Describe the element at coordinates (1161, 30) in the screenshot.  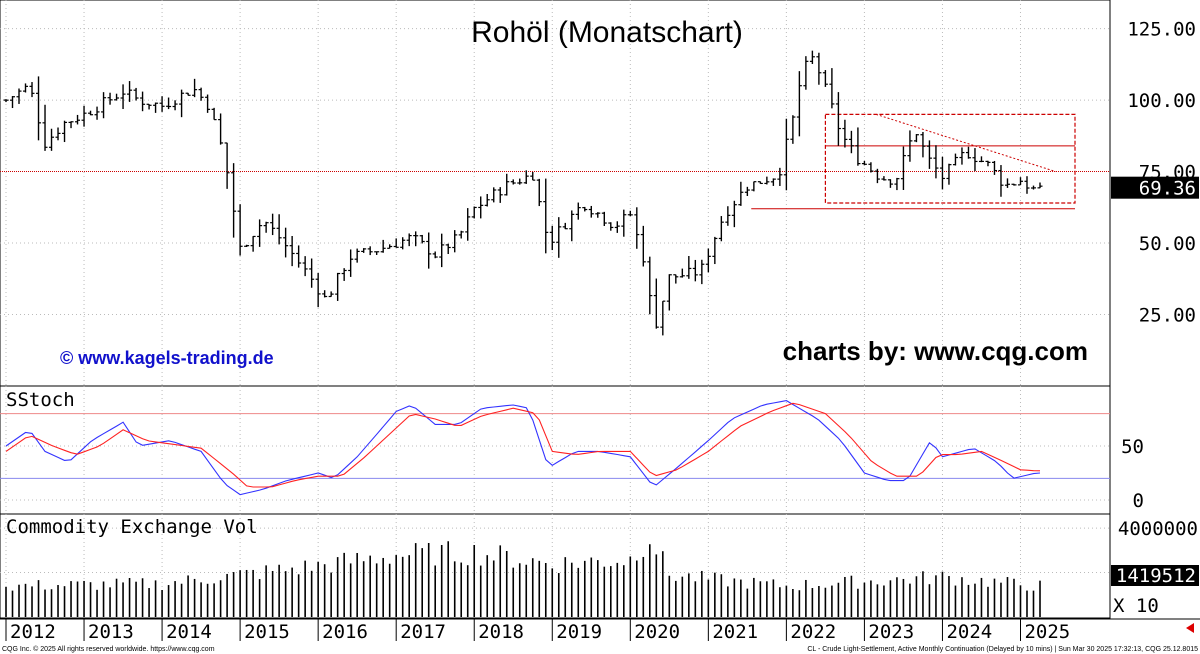
I see `price-tick-label: 125.00` at that location.